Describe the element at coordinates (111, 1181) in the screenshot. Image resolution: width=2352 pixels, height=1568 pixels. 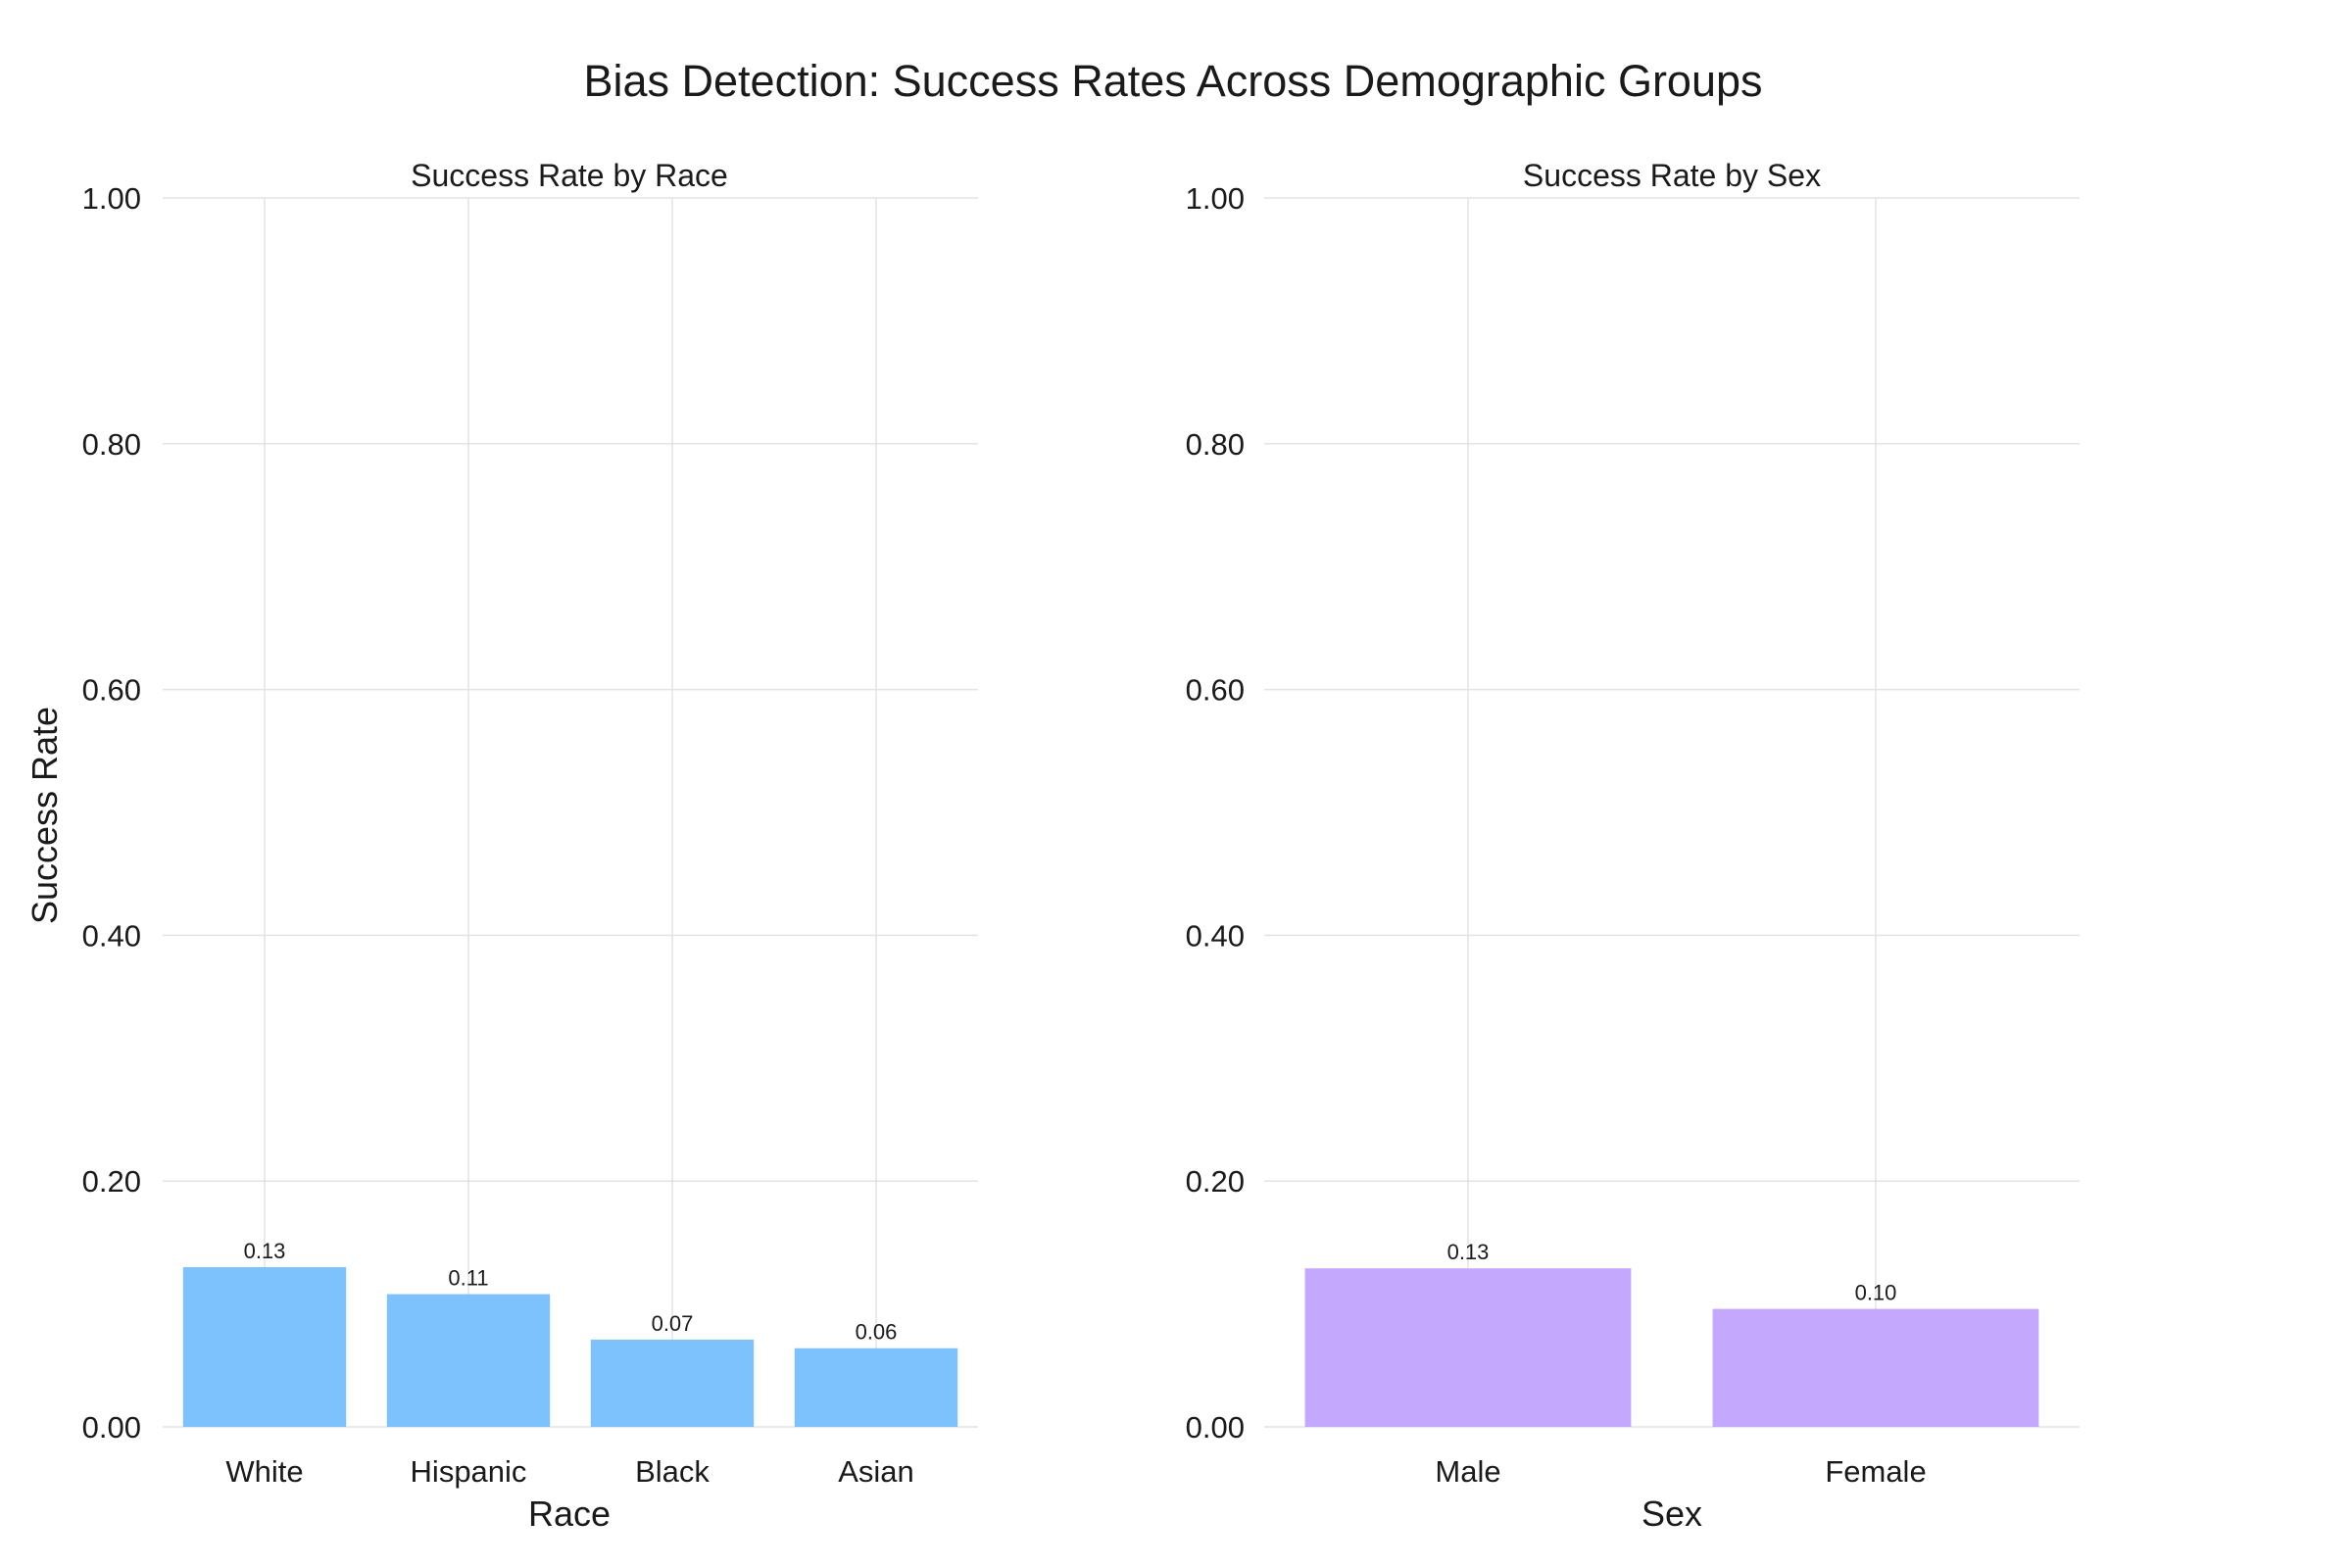
I see `race-y-tick-label: 0.20` at that location.